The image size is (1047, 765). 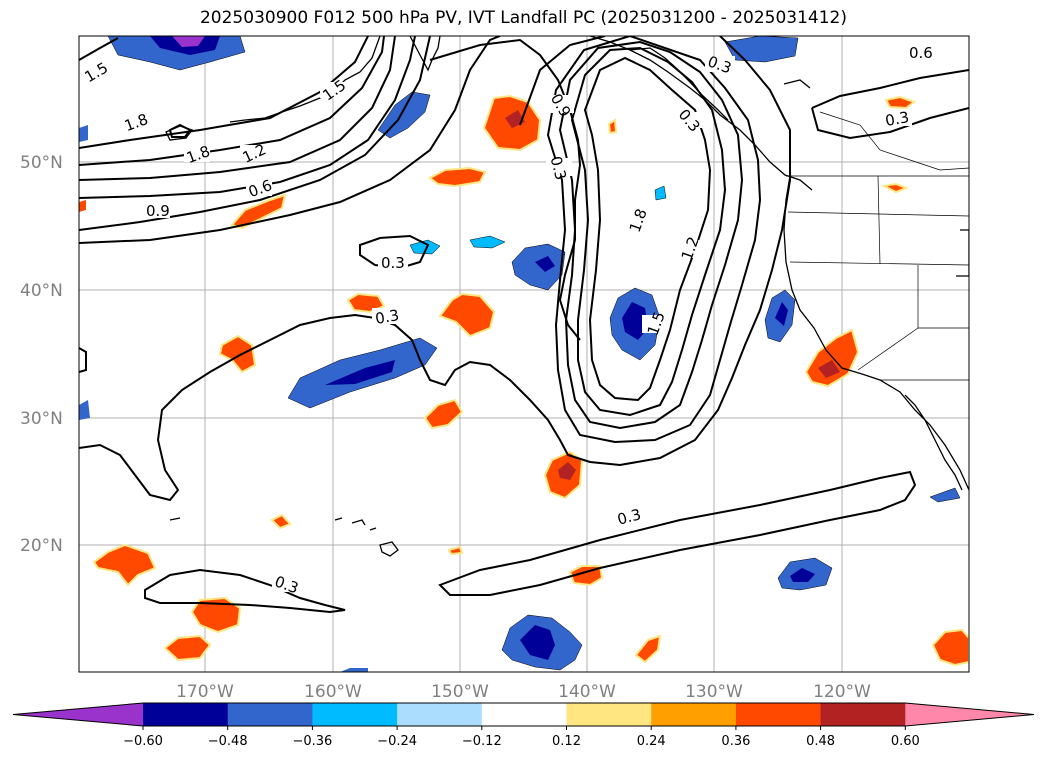 I want to click on alaska-coast, so click(x=425, y=54).